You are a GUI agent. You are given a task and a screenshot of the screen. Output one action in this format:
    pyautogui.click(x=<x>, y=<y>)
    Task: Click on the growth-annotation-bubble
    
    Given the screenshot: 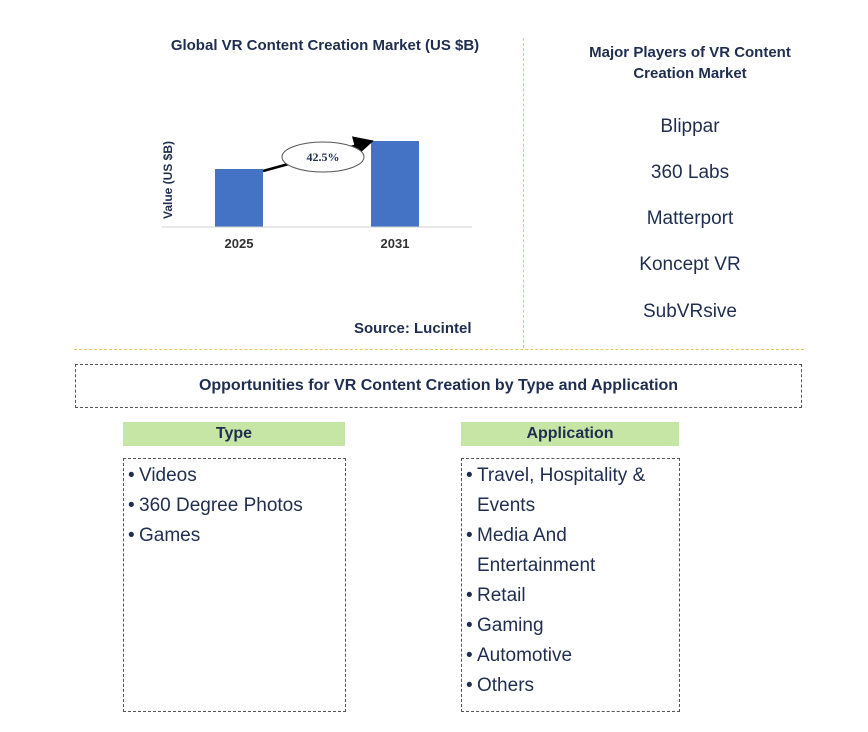 What is the action you would take?
    pyautogui.click(x=323, y=157)
    